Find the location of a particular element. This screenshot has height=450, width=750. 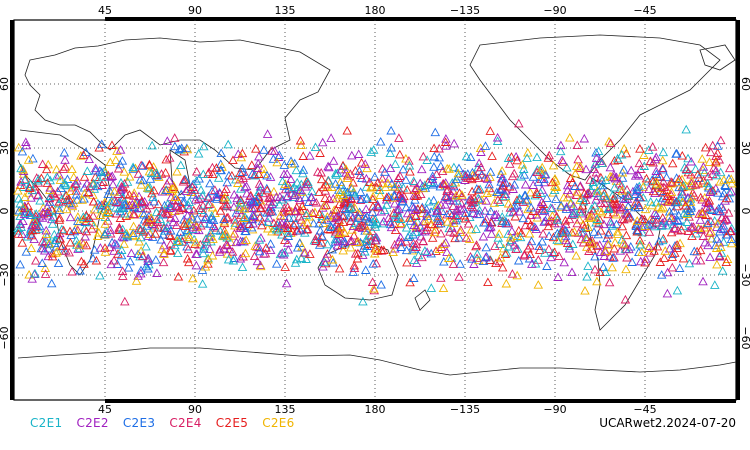

right-tick-label: −30 is located at coordinates (744, 274).